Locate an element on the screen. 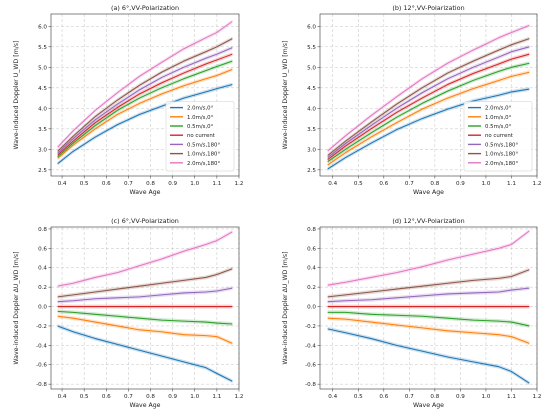  y-tick-label: 0.2 is located at coordinates (311, 288).